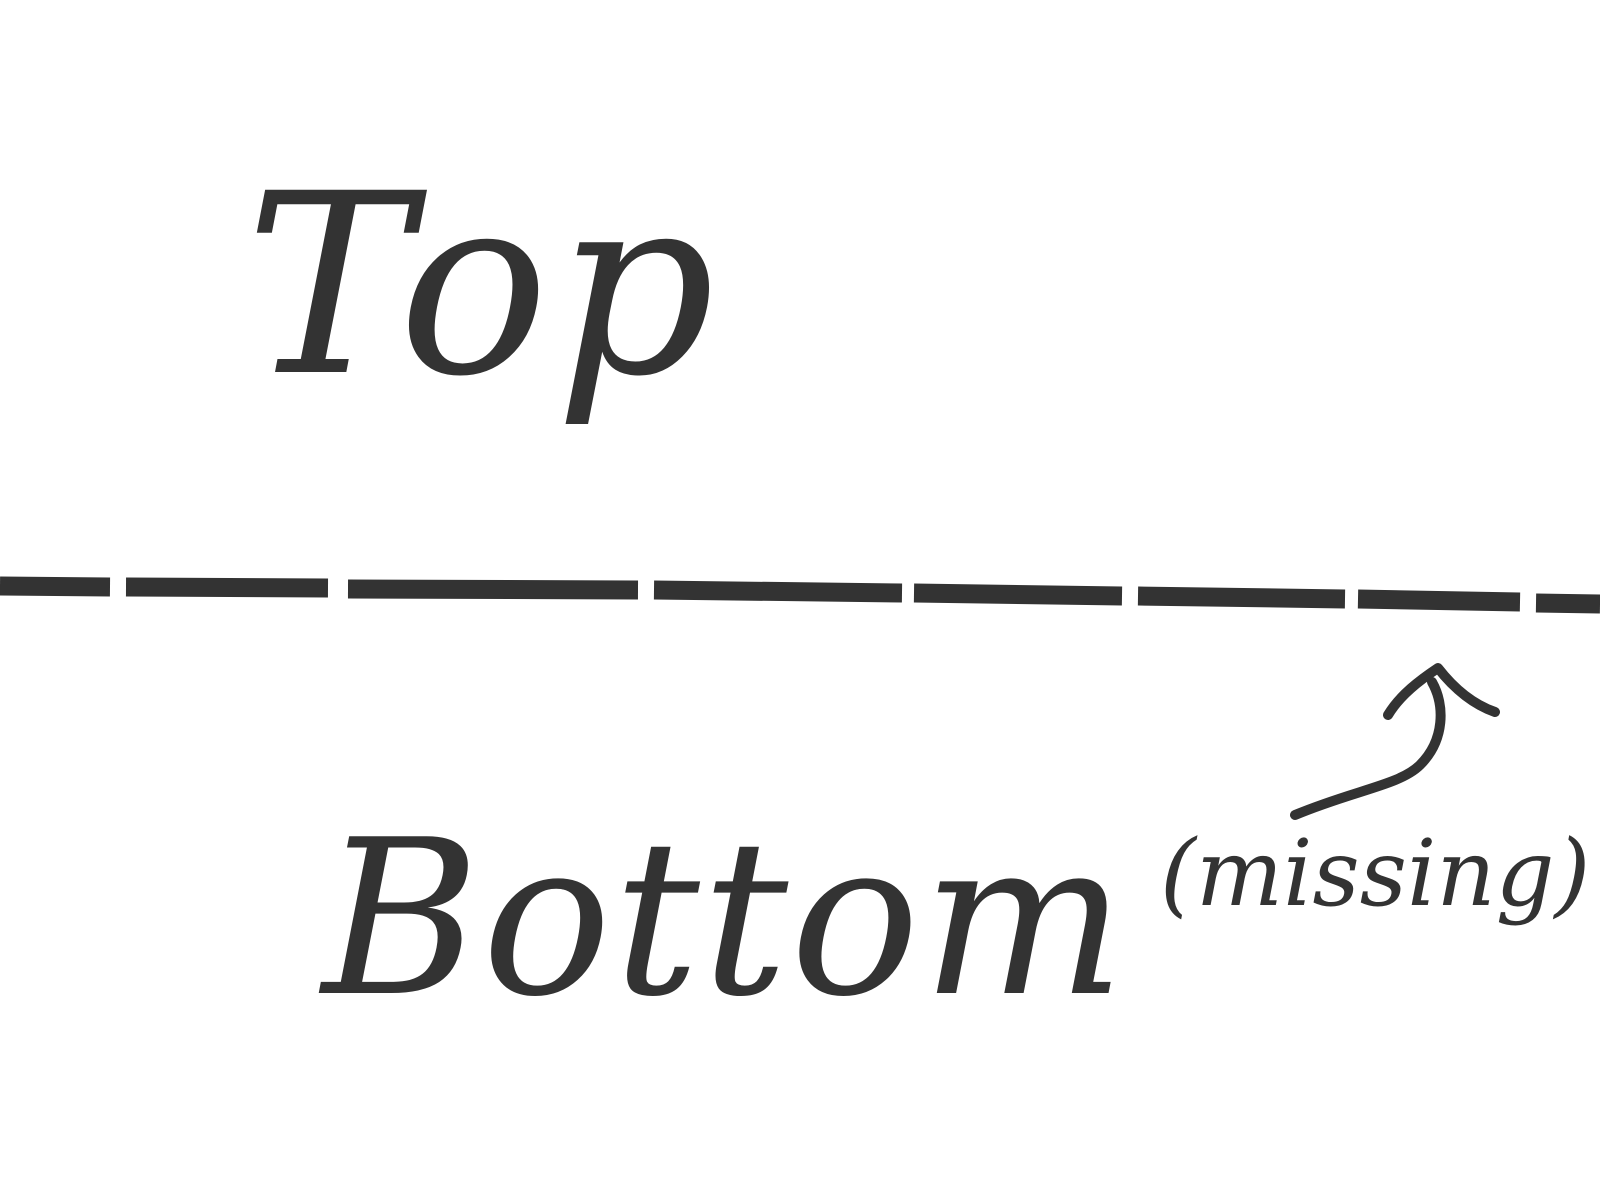  Describe the element at coordinates (483, 285) in the screenshot. I see `top-label: Top` at that location.